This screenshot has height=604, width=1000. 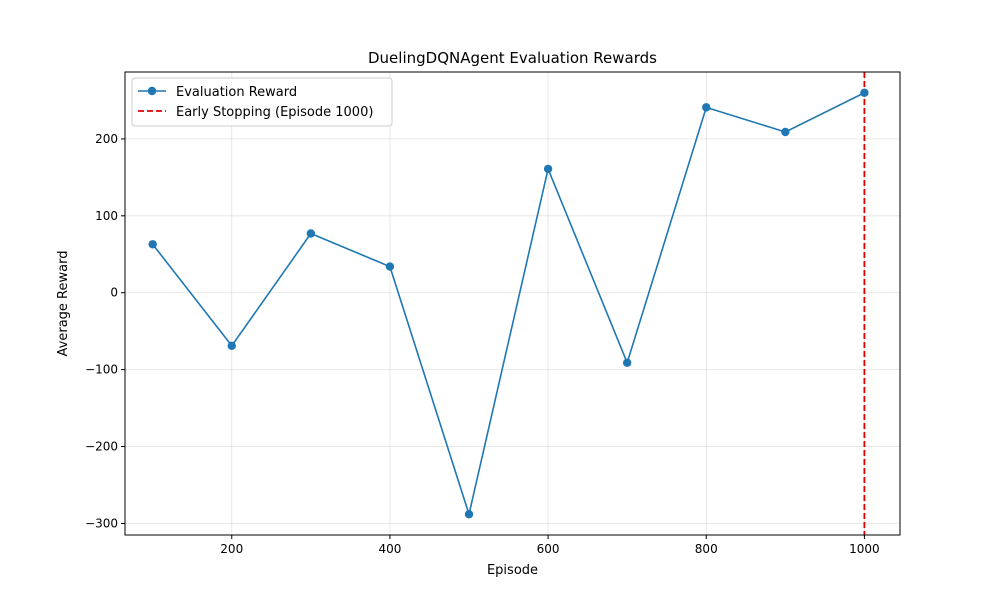 I want to click on y-tick-label-100: 100, so click(x=106, y=216).